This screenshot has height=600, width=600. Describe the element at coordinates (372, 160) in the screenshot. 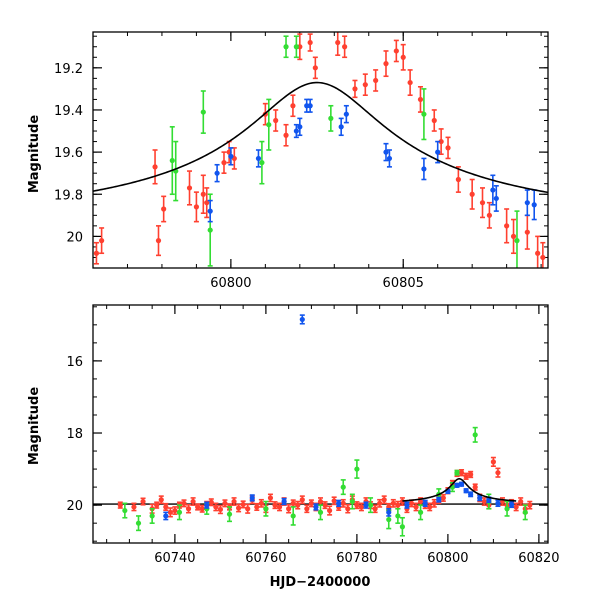

I see `blue-band-series` at that location.